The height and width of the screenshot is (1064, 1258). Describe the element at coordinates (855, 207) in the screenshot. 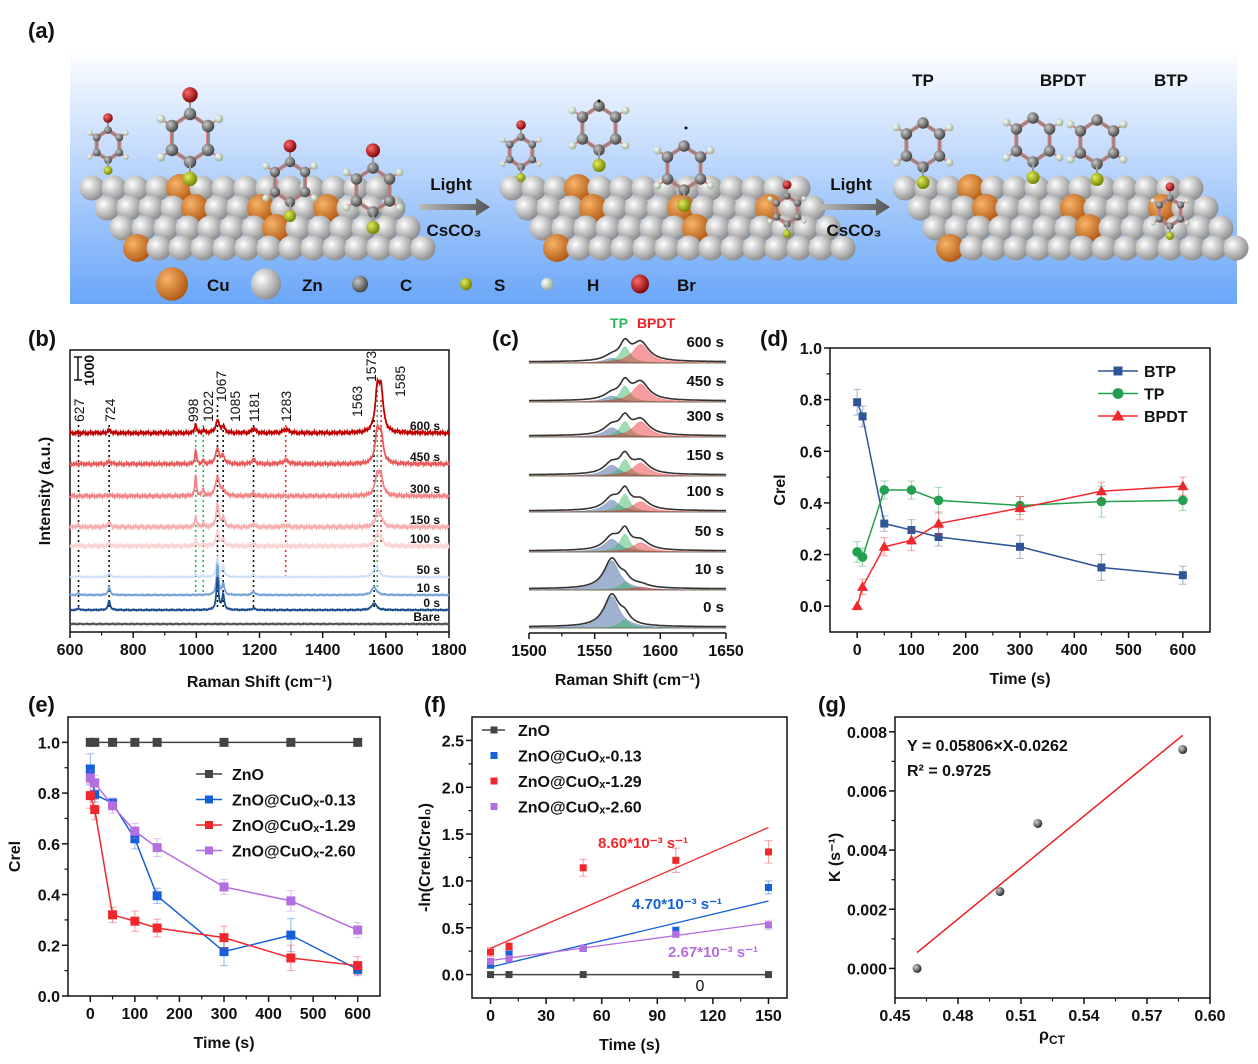

I see `reaction-arrow` at that location.